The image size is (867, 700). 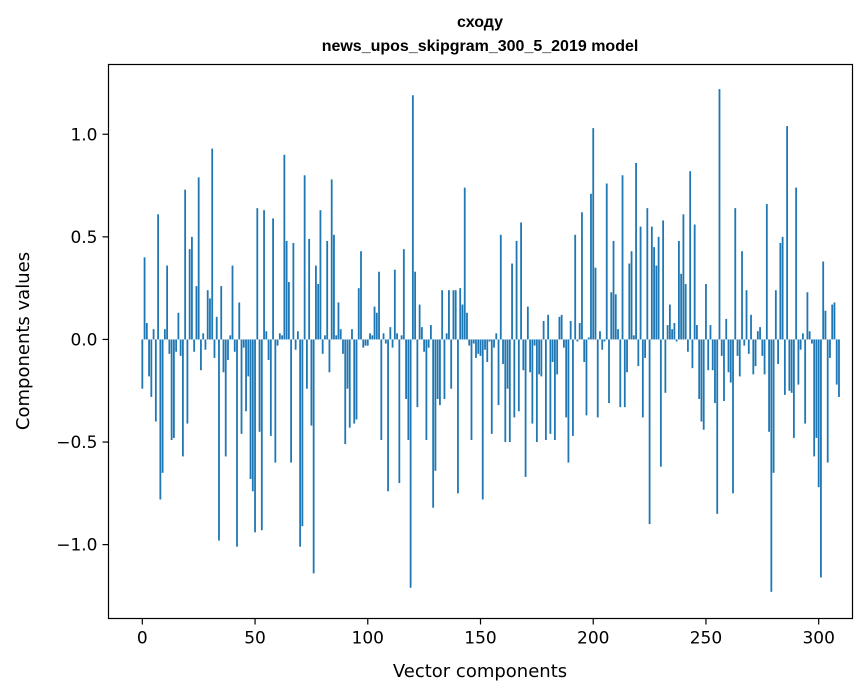 What do you see at coordinates (255, 639) in the screenshot?
I see `x-tick-label-1: 50` at bounding box center [255, 639].